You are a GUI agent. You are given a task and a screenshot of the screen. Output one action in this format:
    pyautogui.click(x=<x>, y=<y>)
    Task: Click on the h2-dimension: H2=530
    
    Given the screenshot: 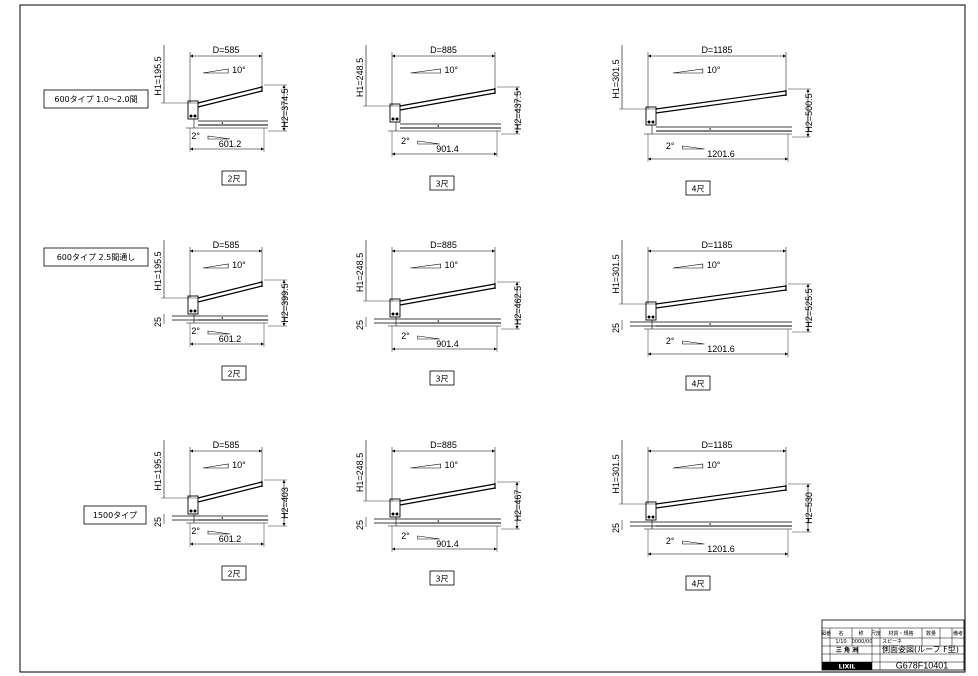 What is the action you would take?
    pyautogui.click(x=809, y=508)
    